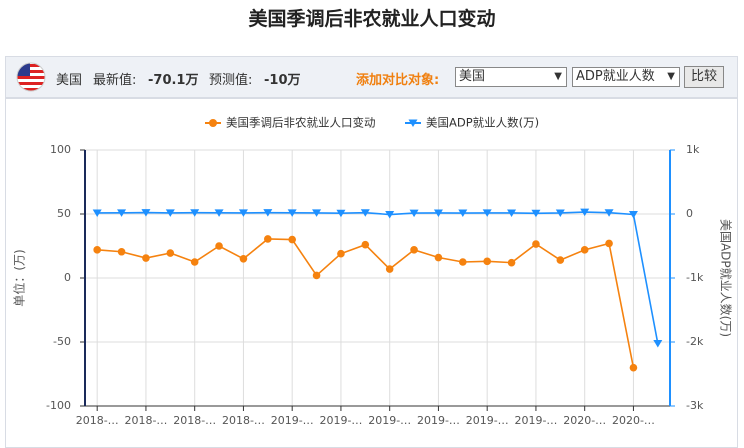  What do you see at coordinates (695, 341) in the screenshot?
I see `y2-tick-label: -2k` at bounding box center [695, 341].